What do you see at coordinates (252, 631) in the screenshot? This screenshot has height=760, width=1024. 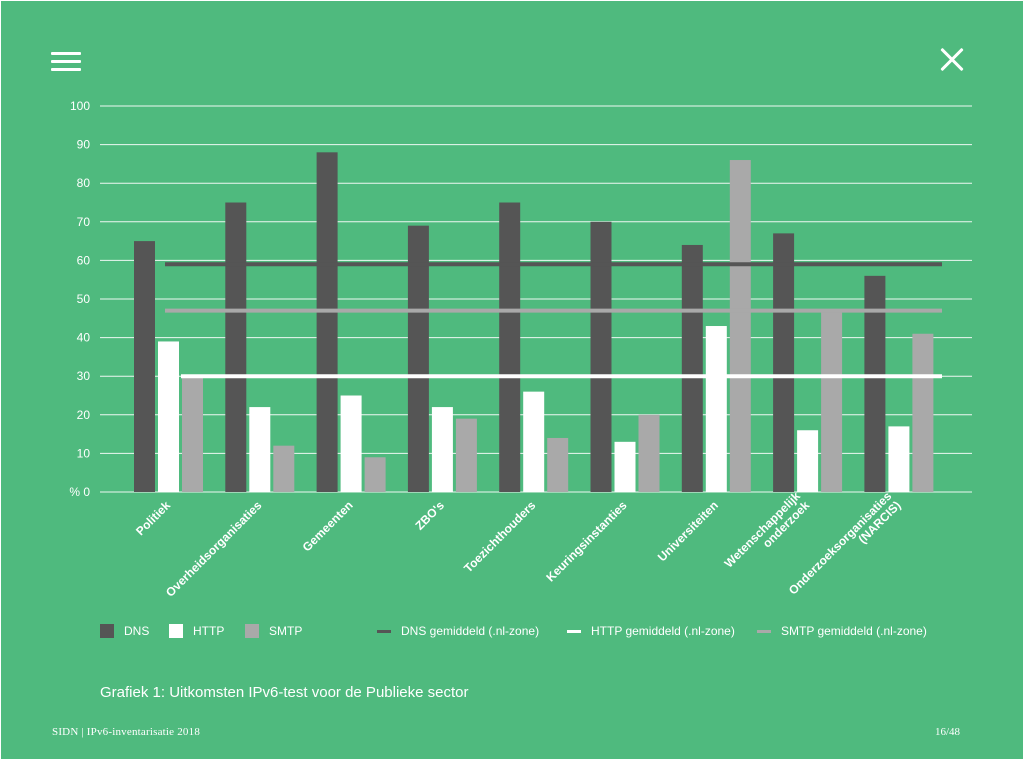 I see `legend-swatch-smtp` at bounding box center [252, 631].